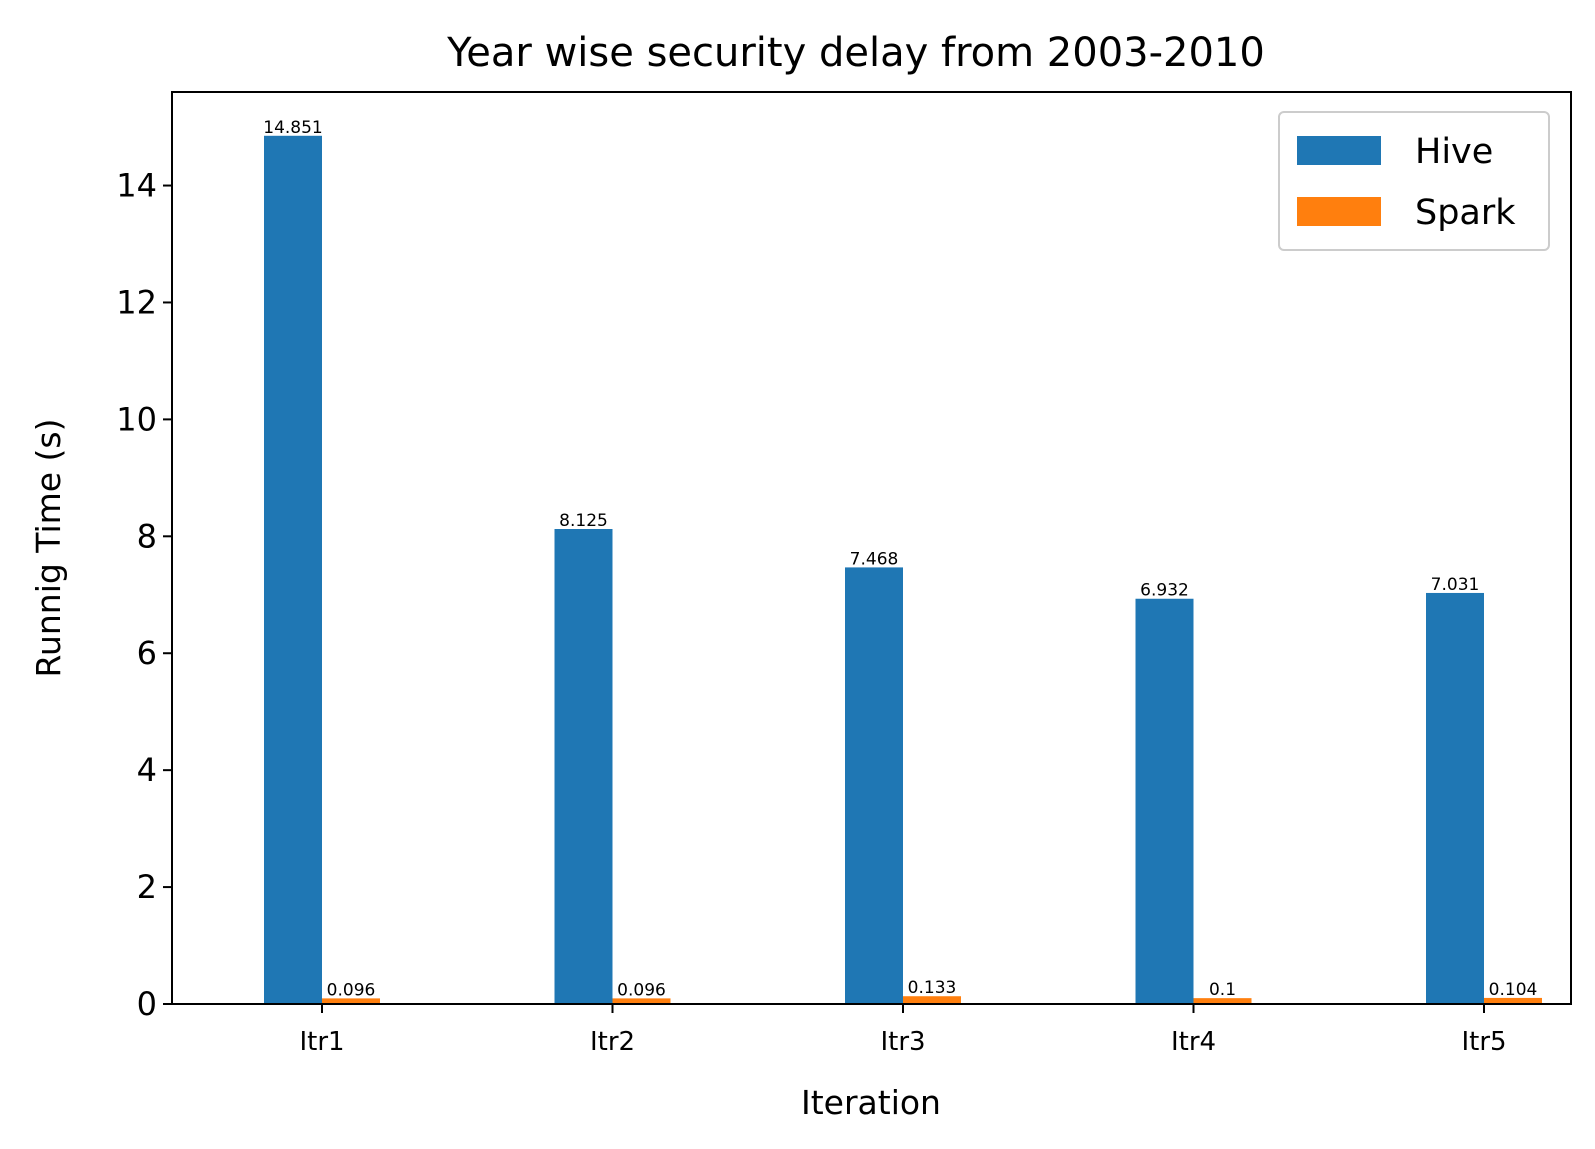 This screenshot has height=1149, width=1595. I want to click on y-tick-label-8: 8, so click(147, 536).